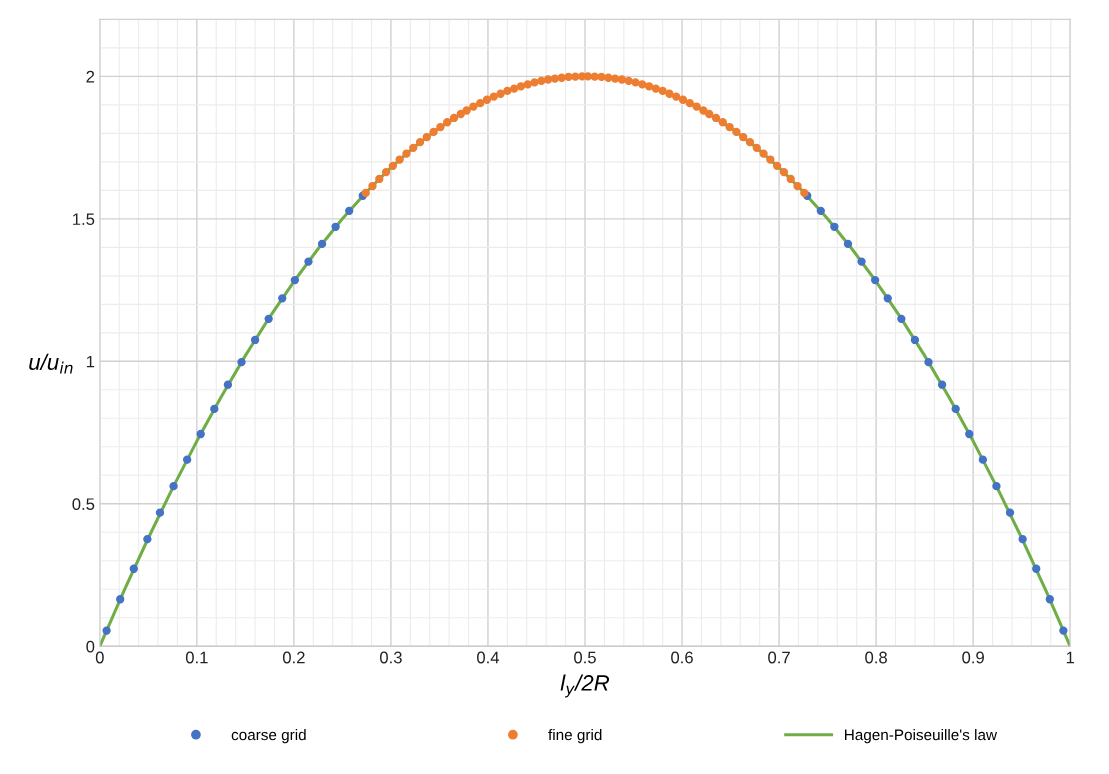 The width and height of the screenshot is (1109, 774). What do you see at coordinates (779, 657) in the screenshot?
I see `x-tick-label: 0.7` at bounding box center [779, 657].